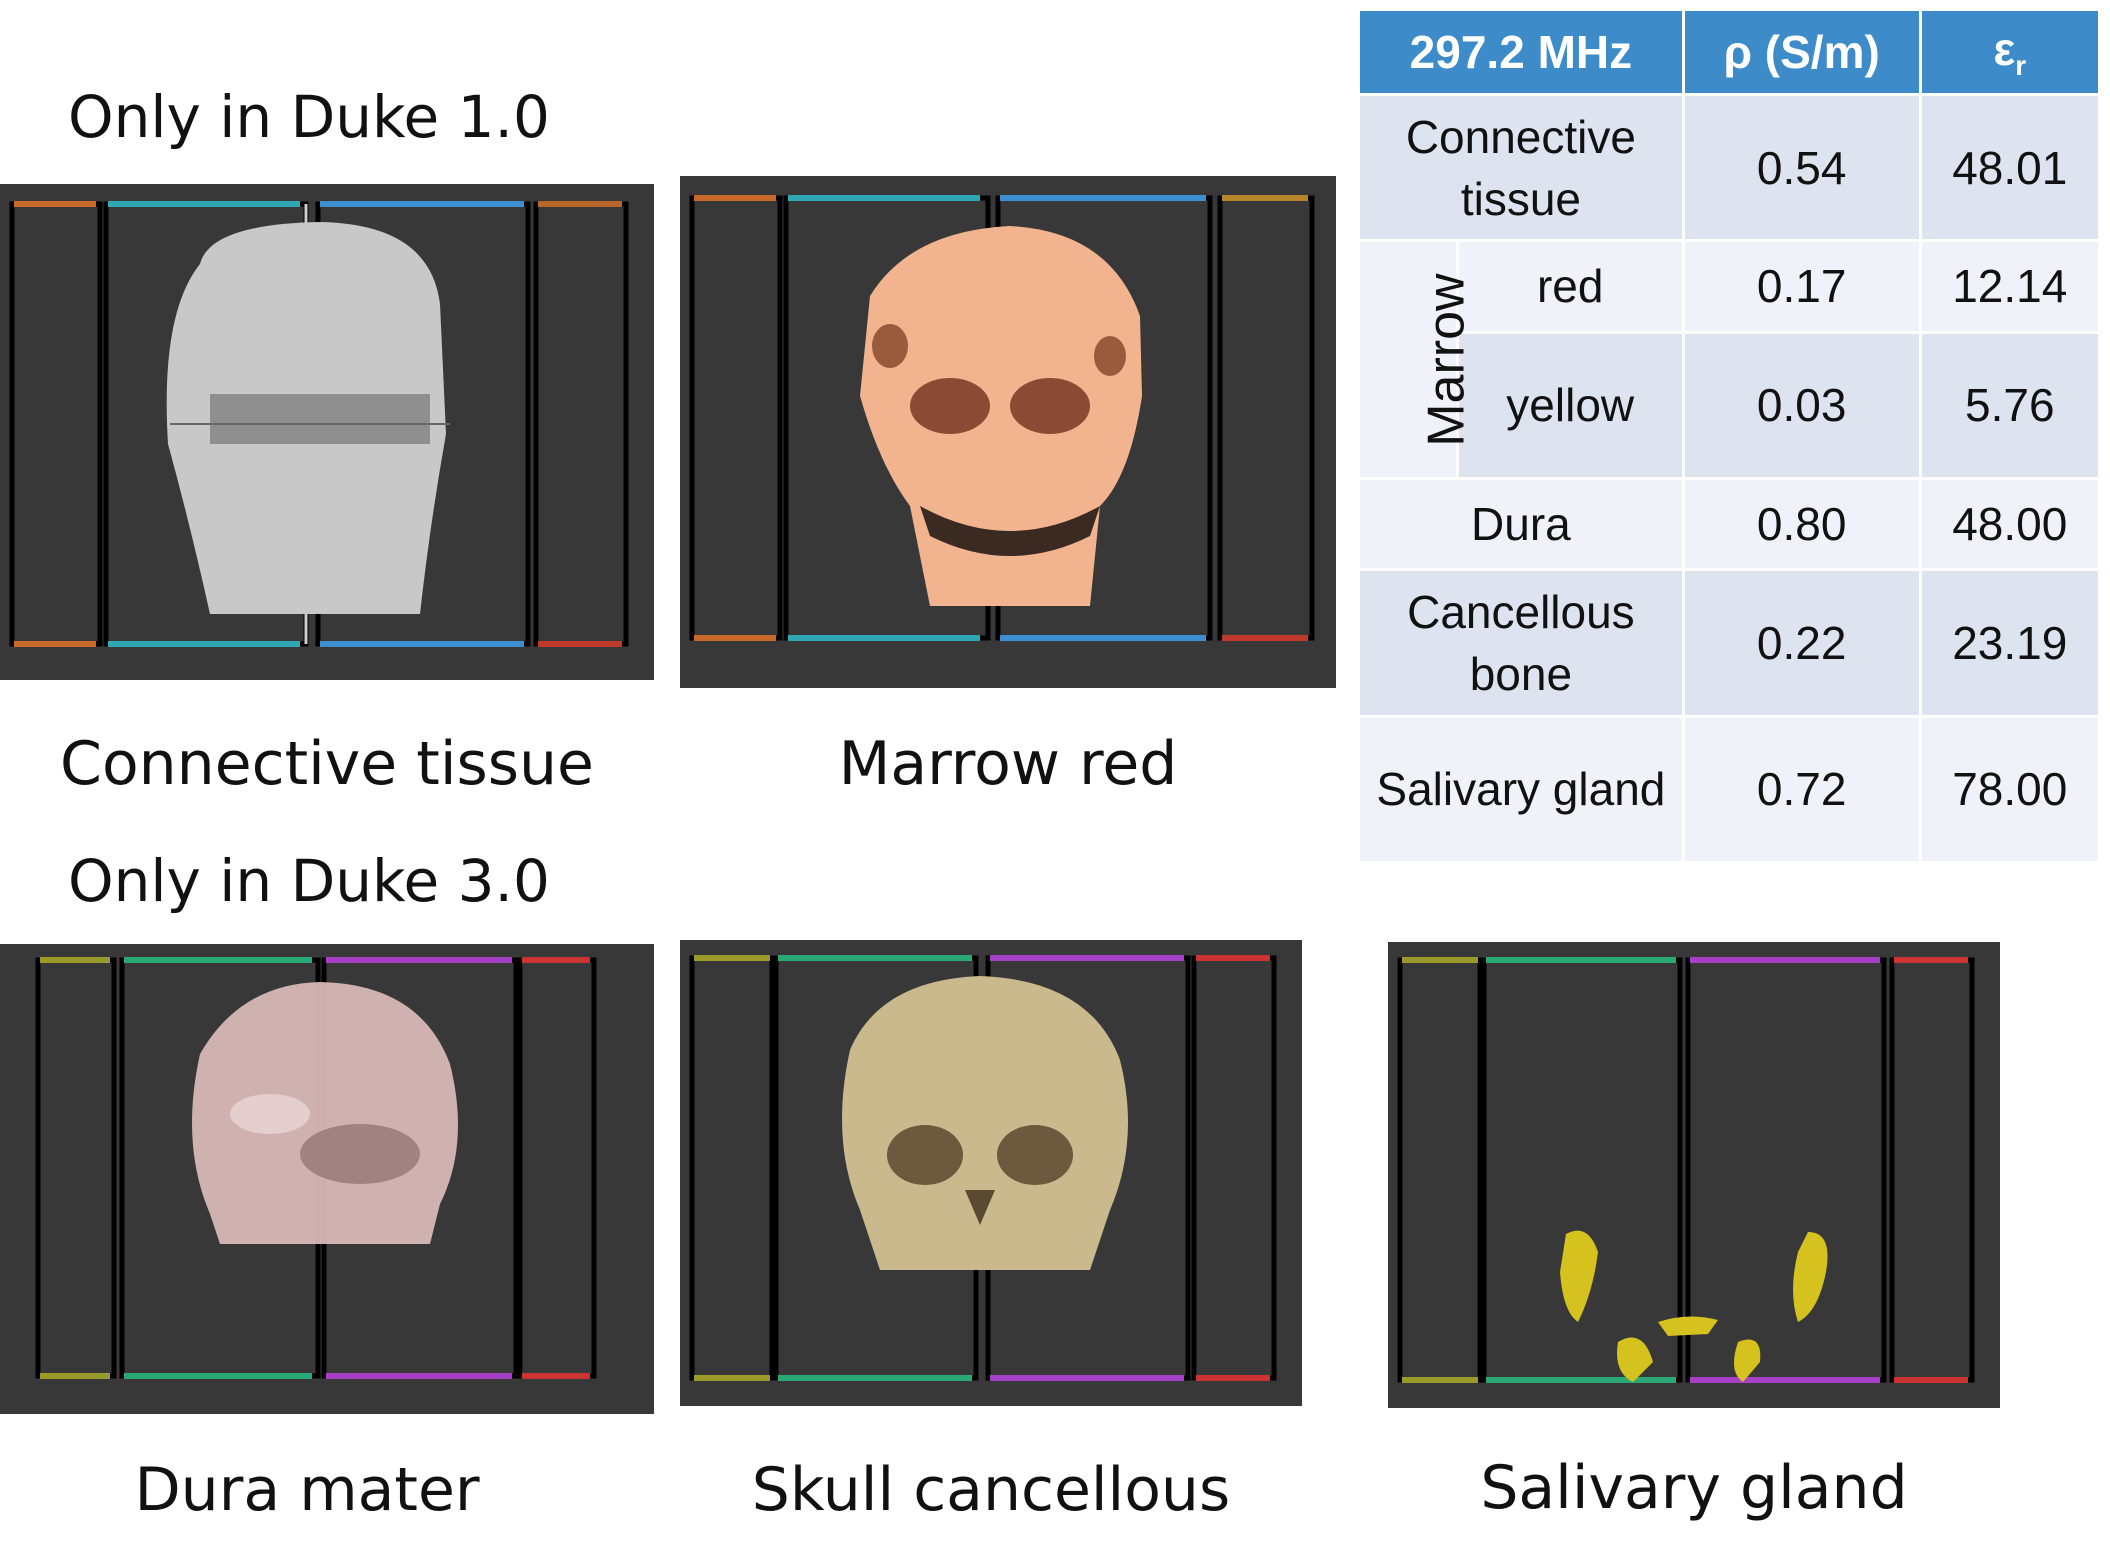 The height and width of the screenshot is (1548, 2110). Describe the element at coordinates (1801, 167) in the screenshot. I see `conductivity-value: 0.54` at that location.